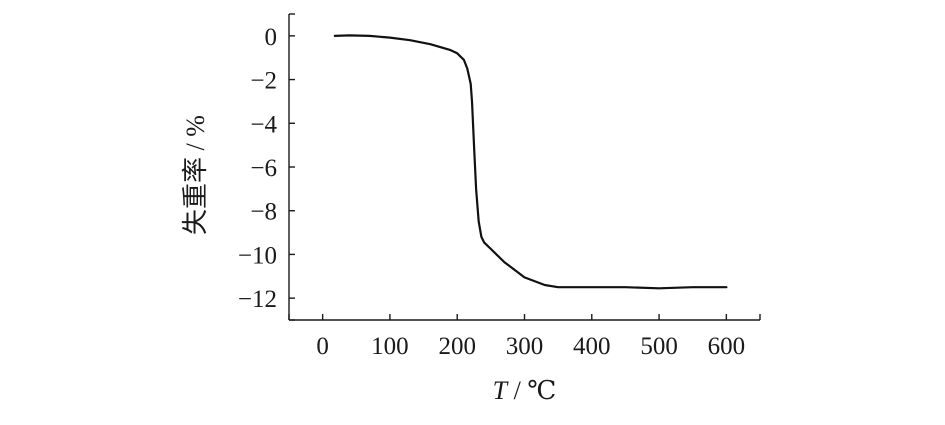 This screenshot has height=425, width=945. I want to click on x-axis-label: T / ℃, so click(525, 390).